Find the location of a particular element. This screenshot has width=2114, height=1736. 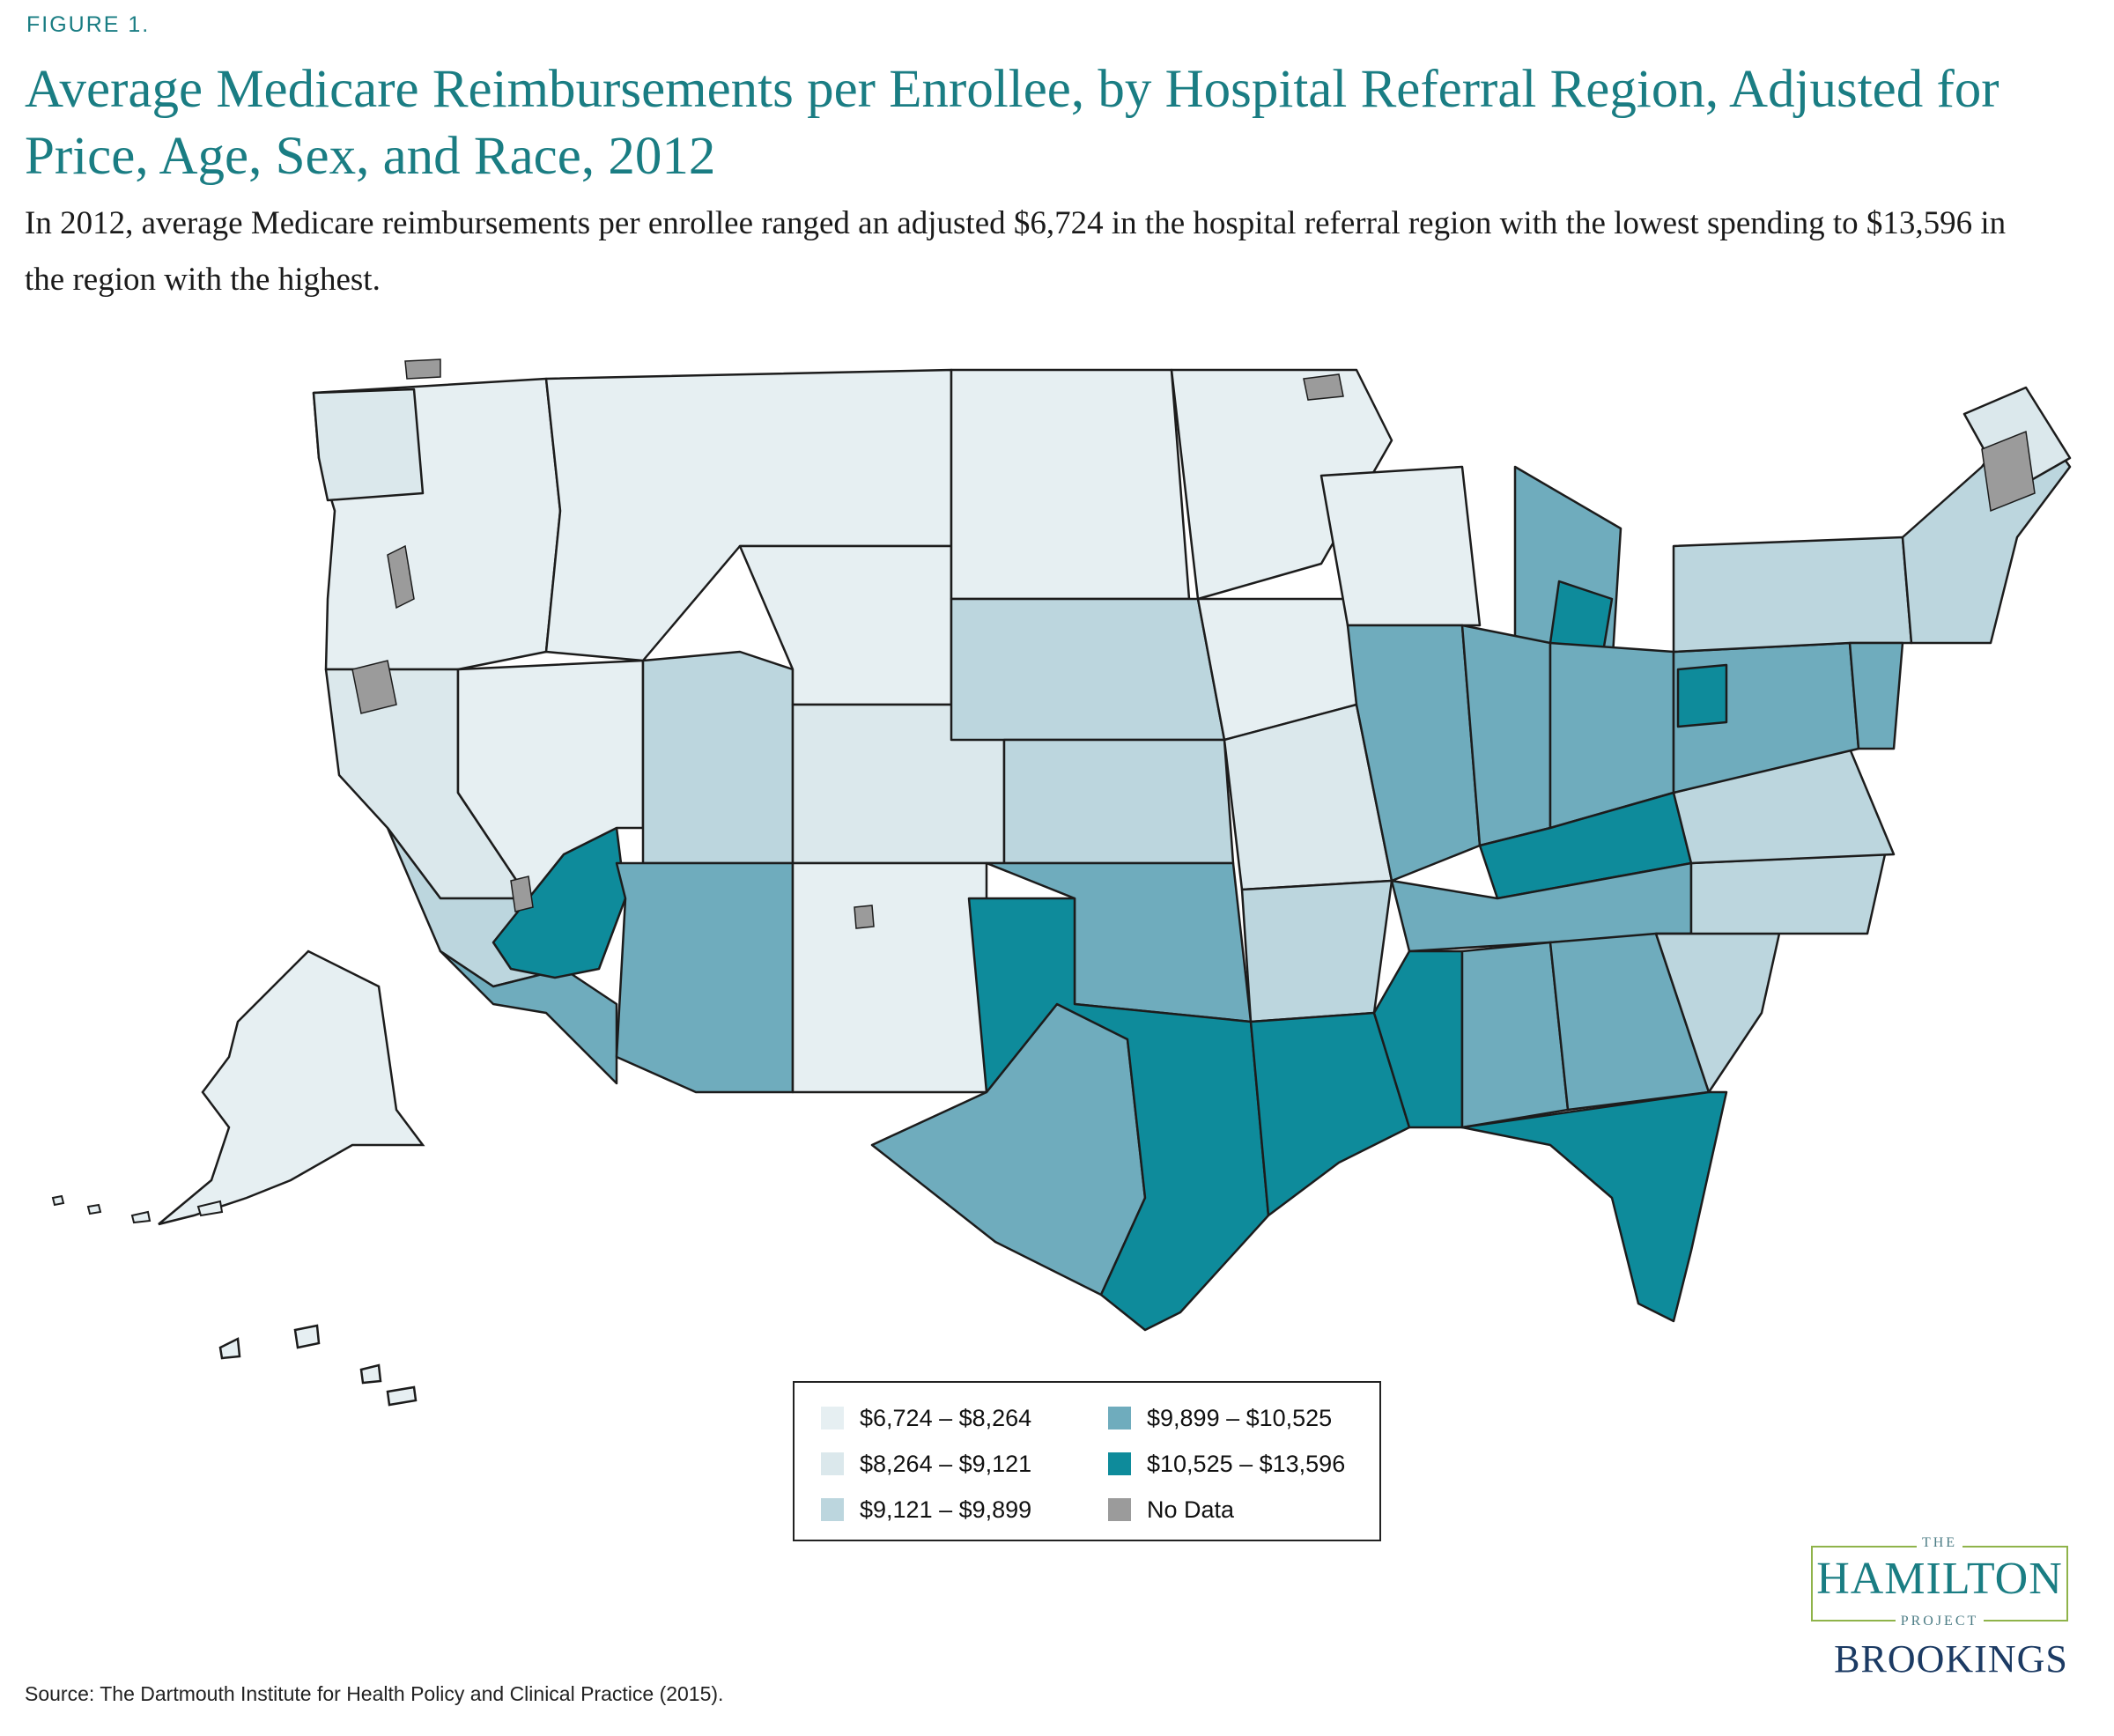

region-utah is located at coordinates (718, 757).